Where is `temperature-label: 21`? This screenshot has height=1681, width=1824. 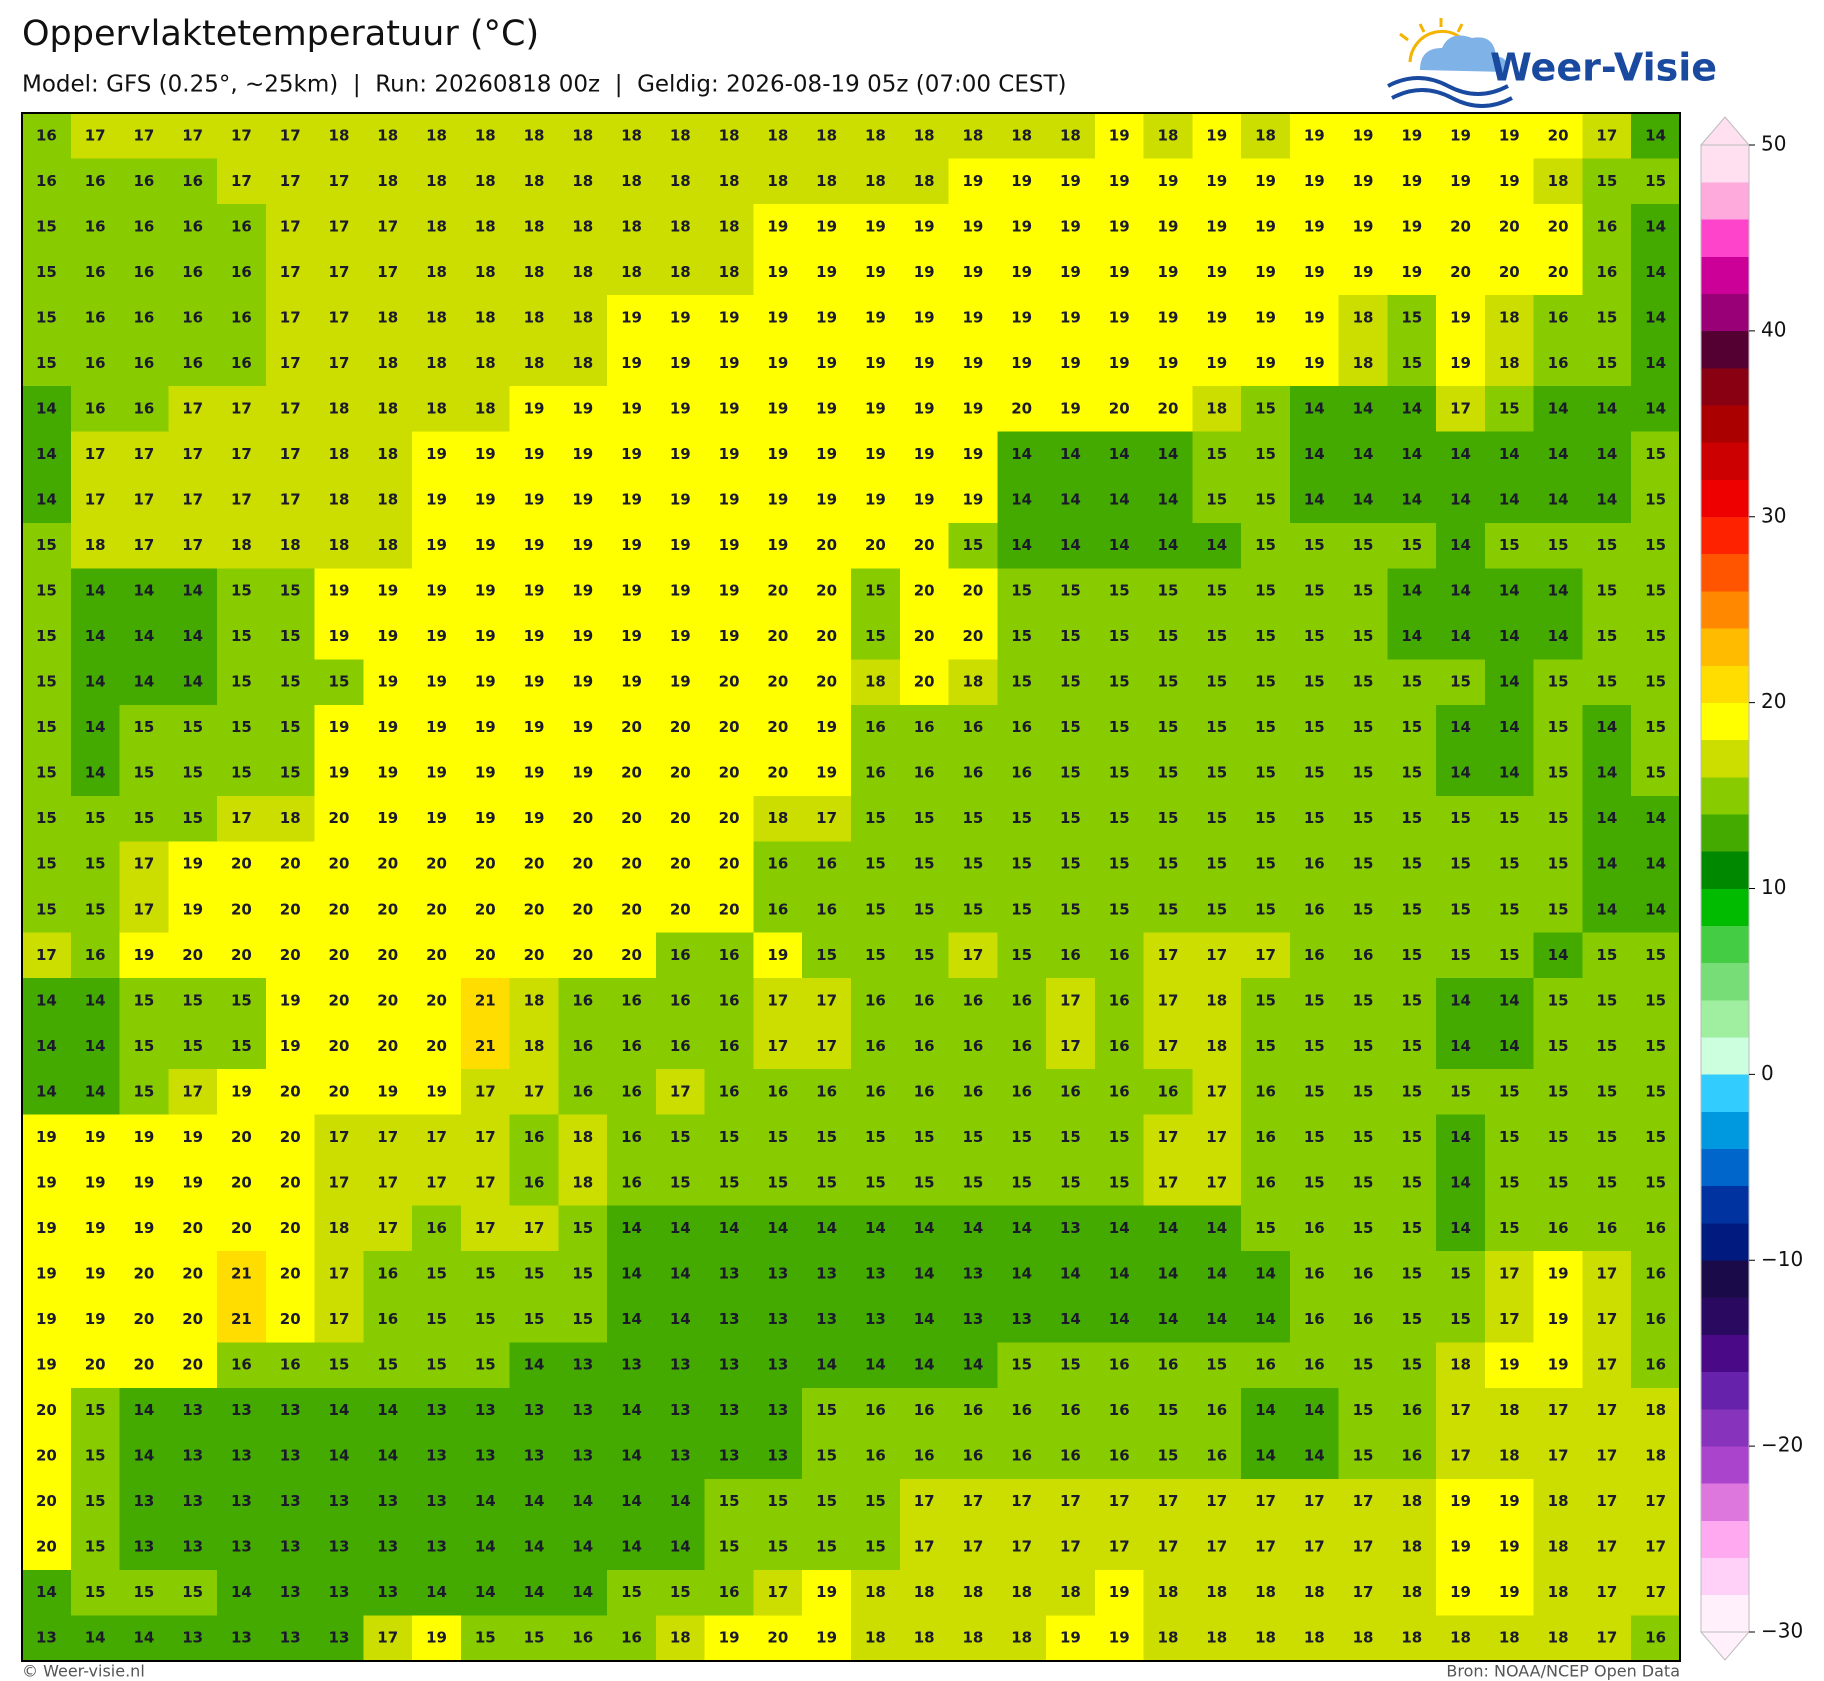 temperature-label: 21 is located at coordinates (485, 1046).